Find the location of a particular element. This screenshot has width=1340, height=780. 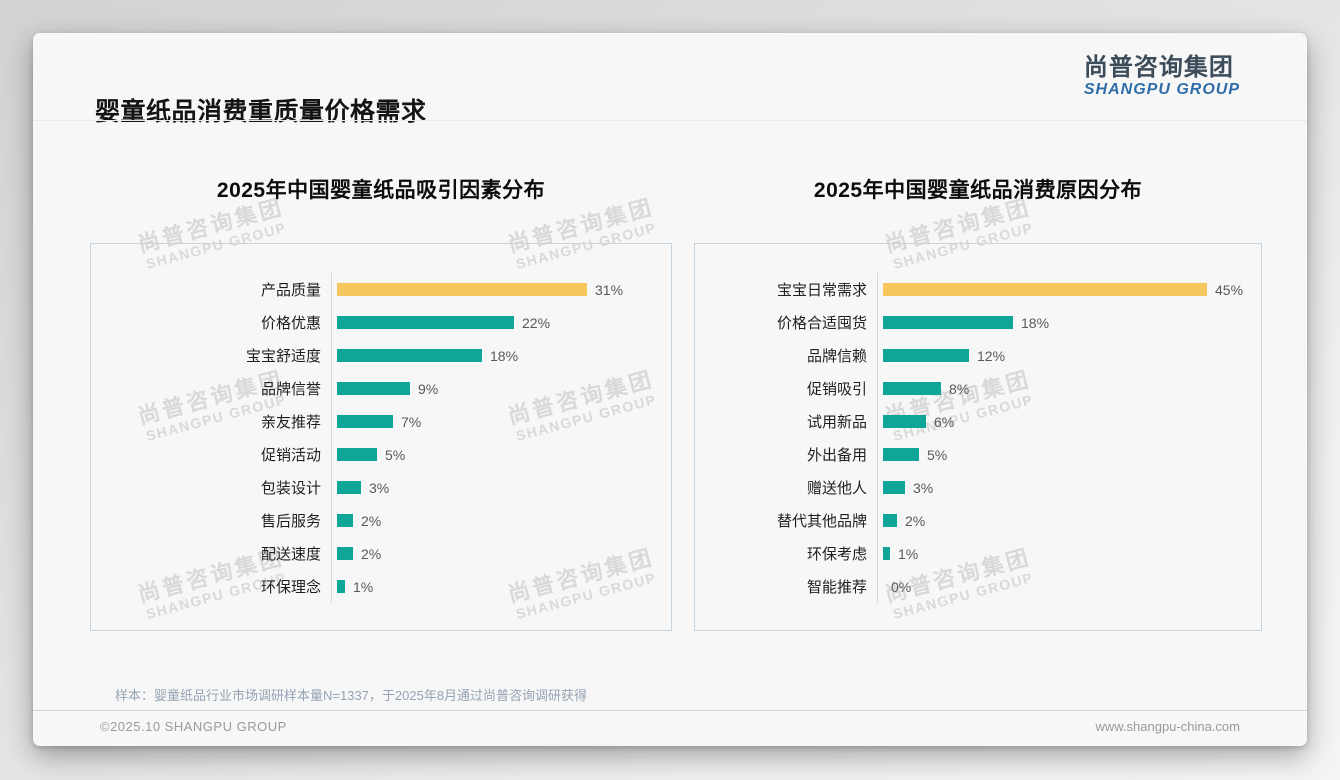

value-label: 12% is located at coordinates (991, 355).